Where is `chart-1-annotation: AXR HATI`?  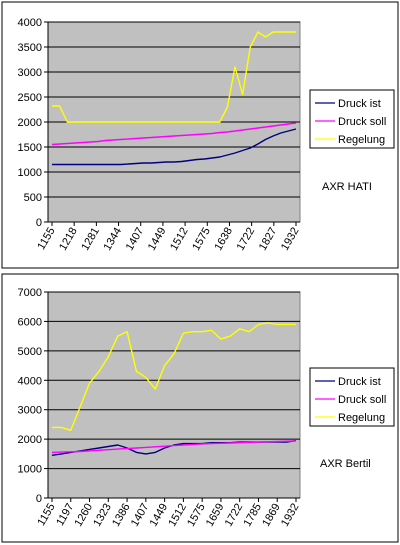 chart-1-annotation: AXR HATI is located at coordinates (347, 187).